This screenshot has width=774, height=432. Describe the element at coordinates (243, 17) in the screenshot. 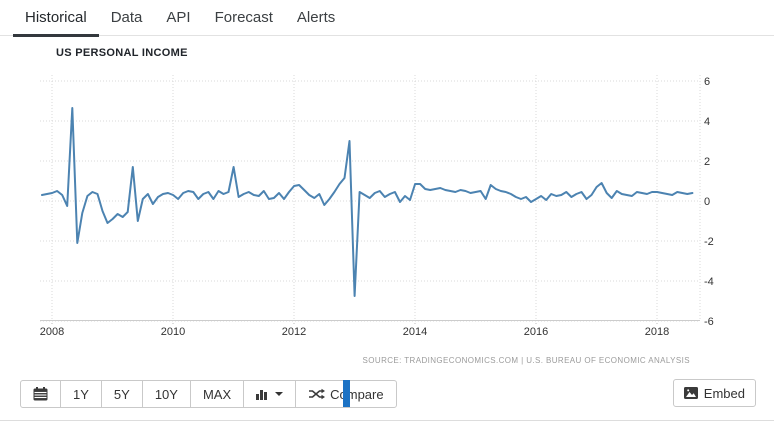

I see `tab-forecast: Forecast` at that location.